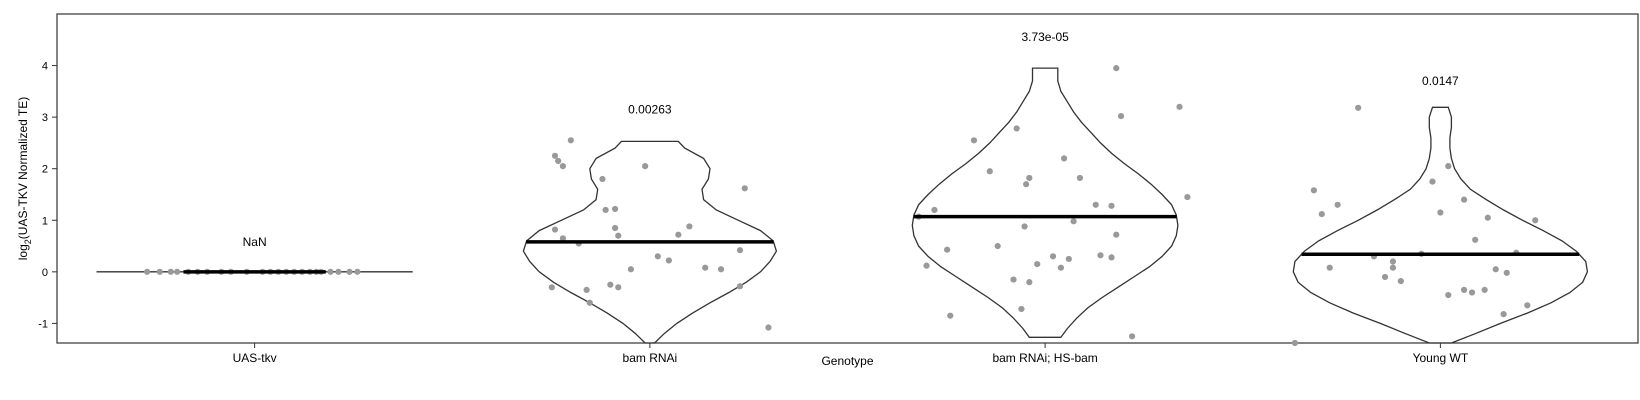 Image resolution: width=1640 pixels, height=400 pixels. What do you see at coordinates (28, 241) in the screenshot?
I see `y-axis-title-subscript: 2` at bounding box center [28, 241].